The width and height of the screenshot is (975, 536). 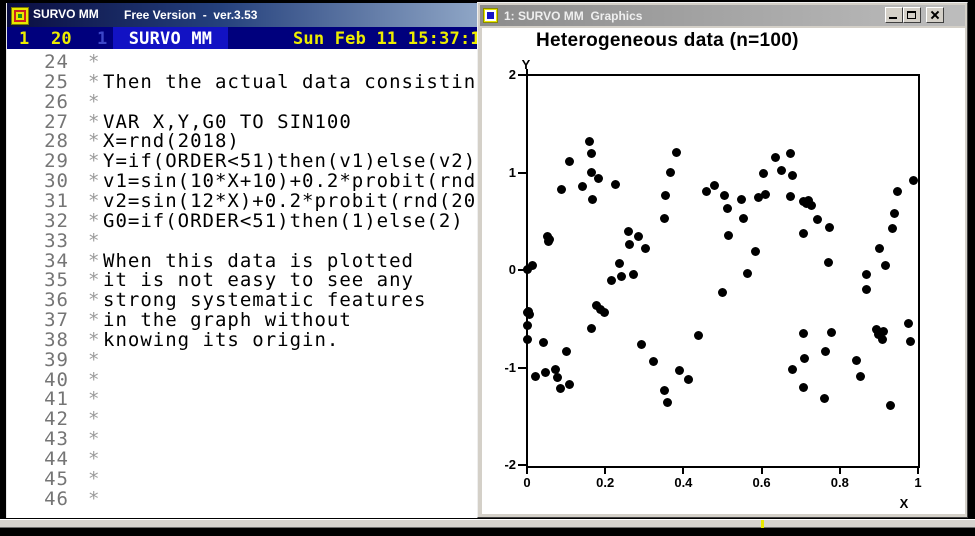 I want to click on editor-line: 27 * VAR X,Y,G0 TO SIN100, so click(x=242, y=121).